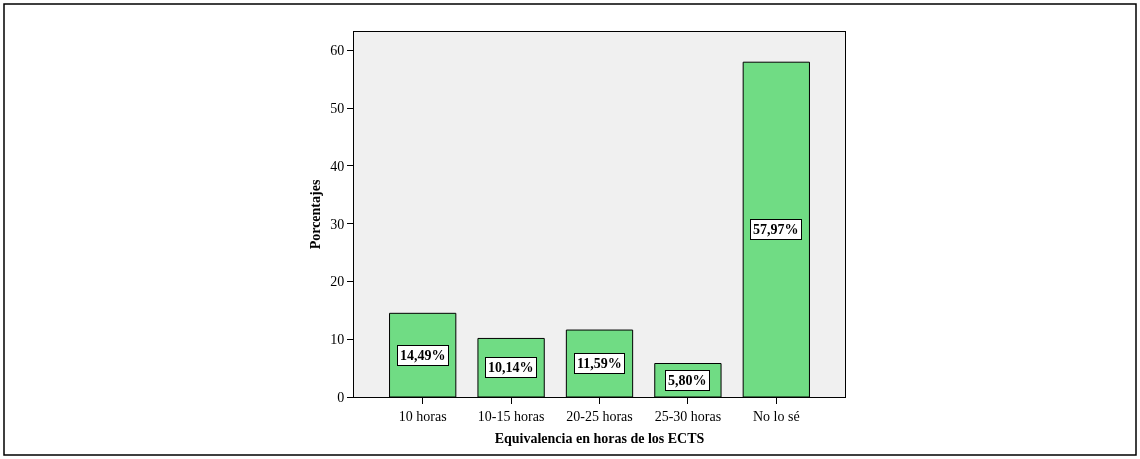  What do you see at coordinates (422, 416) in the screenshot?
I see `x-tick-label: 10 horas` at bounding box center [422, 416].